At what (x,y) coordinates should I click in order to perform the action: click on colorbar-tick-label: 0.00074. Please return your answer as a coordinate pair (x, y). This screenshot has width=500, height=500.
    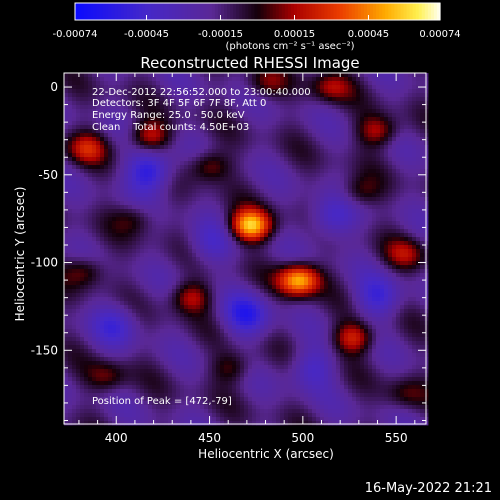
    Looking at the image, I should click on (439, 34).